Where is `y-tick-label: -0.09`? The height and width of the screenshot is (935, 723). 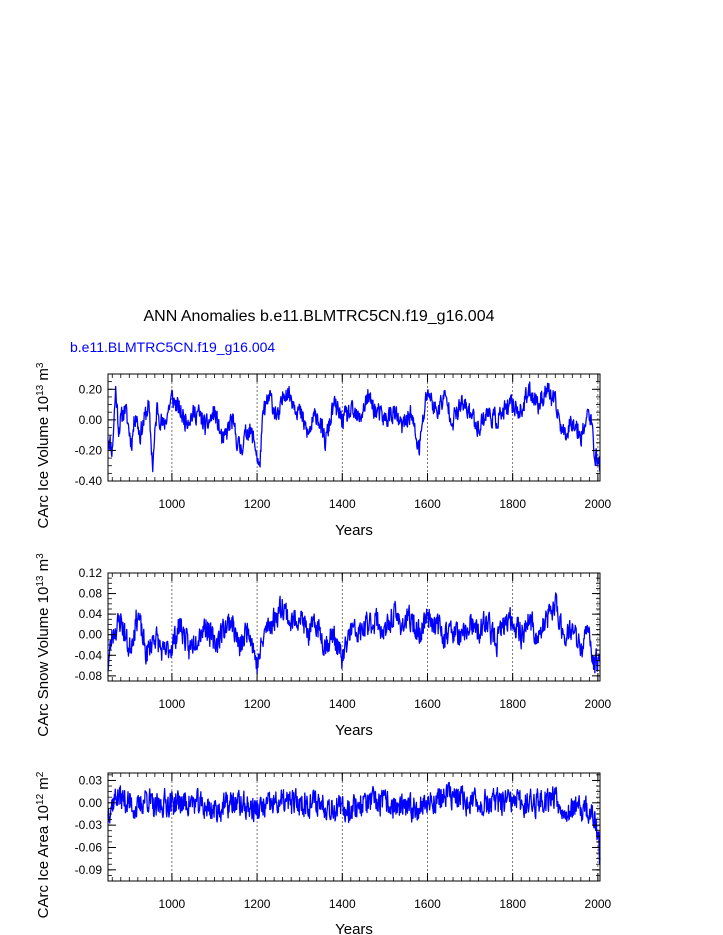
y-tick-label: -0.09 is located at coordinates (89, 870).